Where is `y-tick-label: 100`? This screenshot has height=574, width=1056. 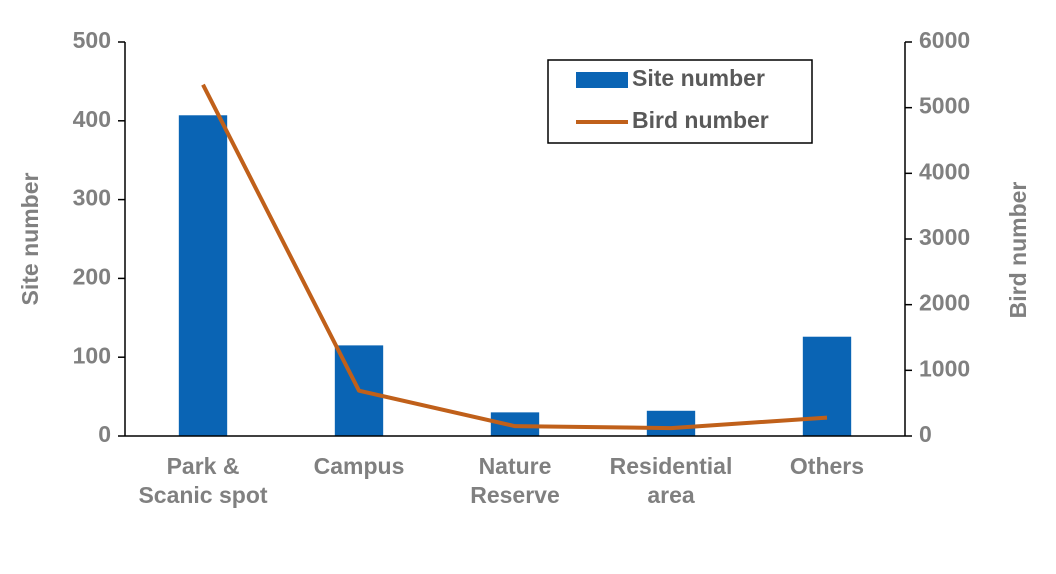
y-tick-label: 100 is located at coordinates (92, 355).